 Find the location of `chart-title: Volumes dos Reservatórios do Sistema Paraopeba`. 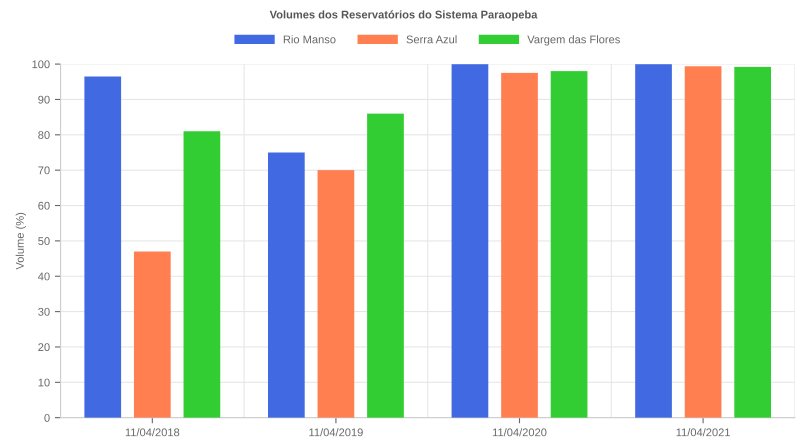

chart-title: Volumes dos Reservatórios do Sistema Paraopeba is located at coordinates (404, 15).